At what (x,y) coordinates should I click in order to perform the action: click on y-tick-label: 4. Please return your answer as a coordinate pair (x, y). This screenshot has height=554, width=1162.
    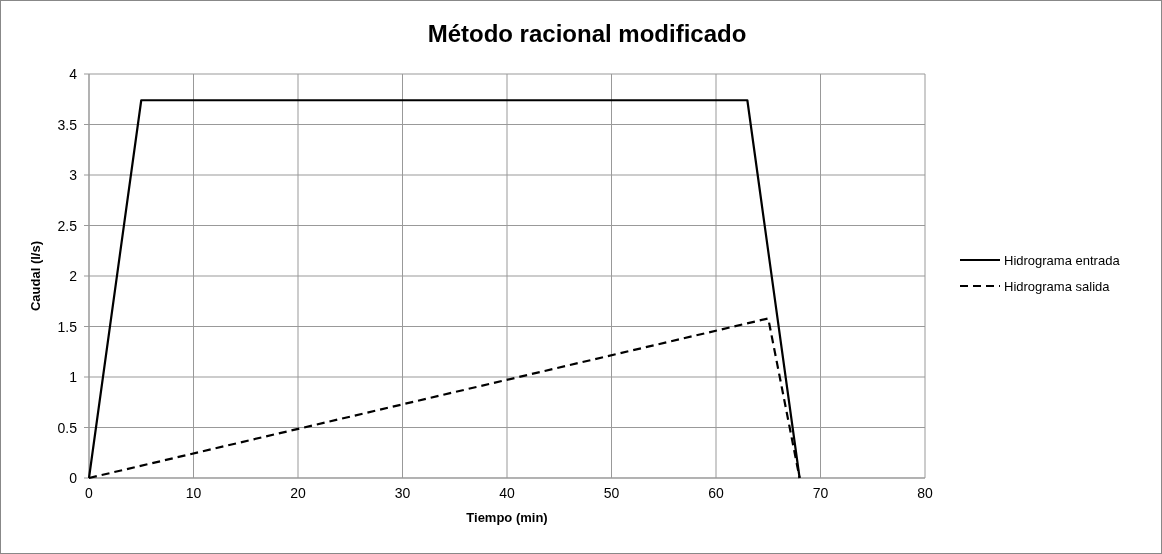
    Looking at the image, I should click on (73, 74).